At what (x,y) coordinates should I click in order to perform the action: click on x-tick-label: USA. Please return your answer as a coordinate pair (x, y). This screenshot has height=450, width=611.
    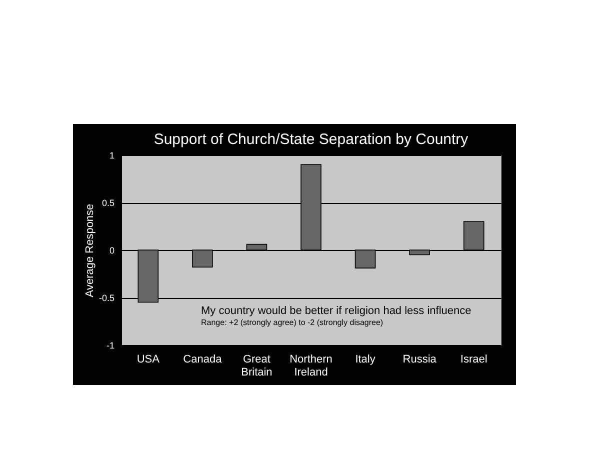
    Looking at the image, I should click on (148, 360).